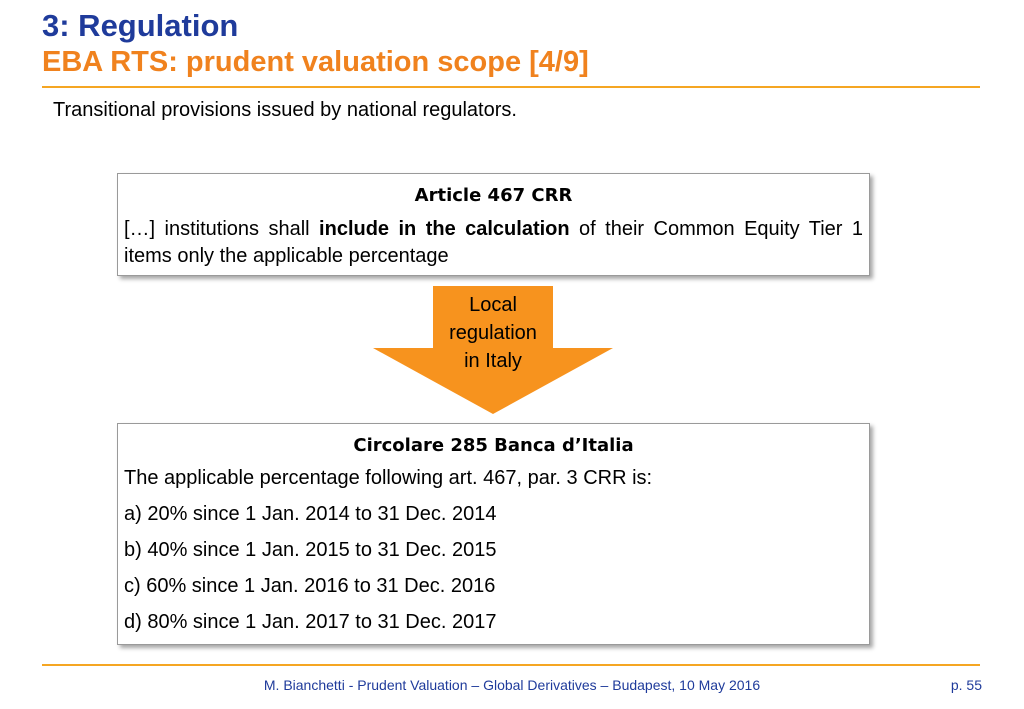 Image resolution: width=1024 pixels, height=709 pixels. What do you see at coordinates (310, 550) in the screenshot?
I see `list-item: b) 40% since 1 Jan. 2015 to 31 Dec. 2015` at bounding box center [310, 550].